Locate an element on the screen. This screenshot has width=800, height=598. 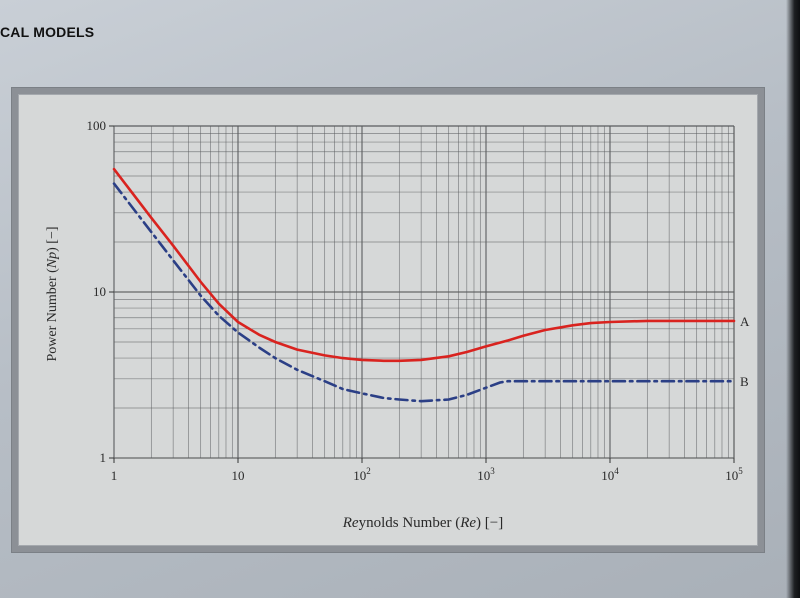
x-tick-label: 10² is located at coordinates (362, 474).